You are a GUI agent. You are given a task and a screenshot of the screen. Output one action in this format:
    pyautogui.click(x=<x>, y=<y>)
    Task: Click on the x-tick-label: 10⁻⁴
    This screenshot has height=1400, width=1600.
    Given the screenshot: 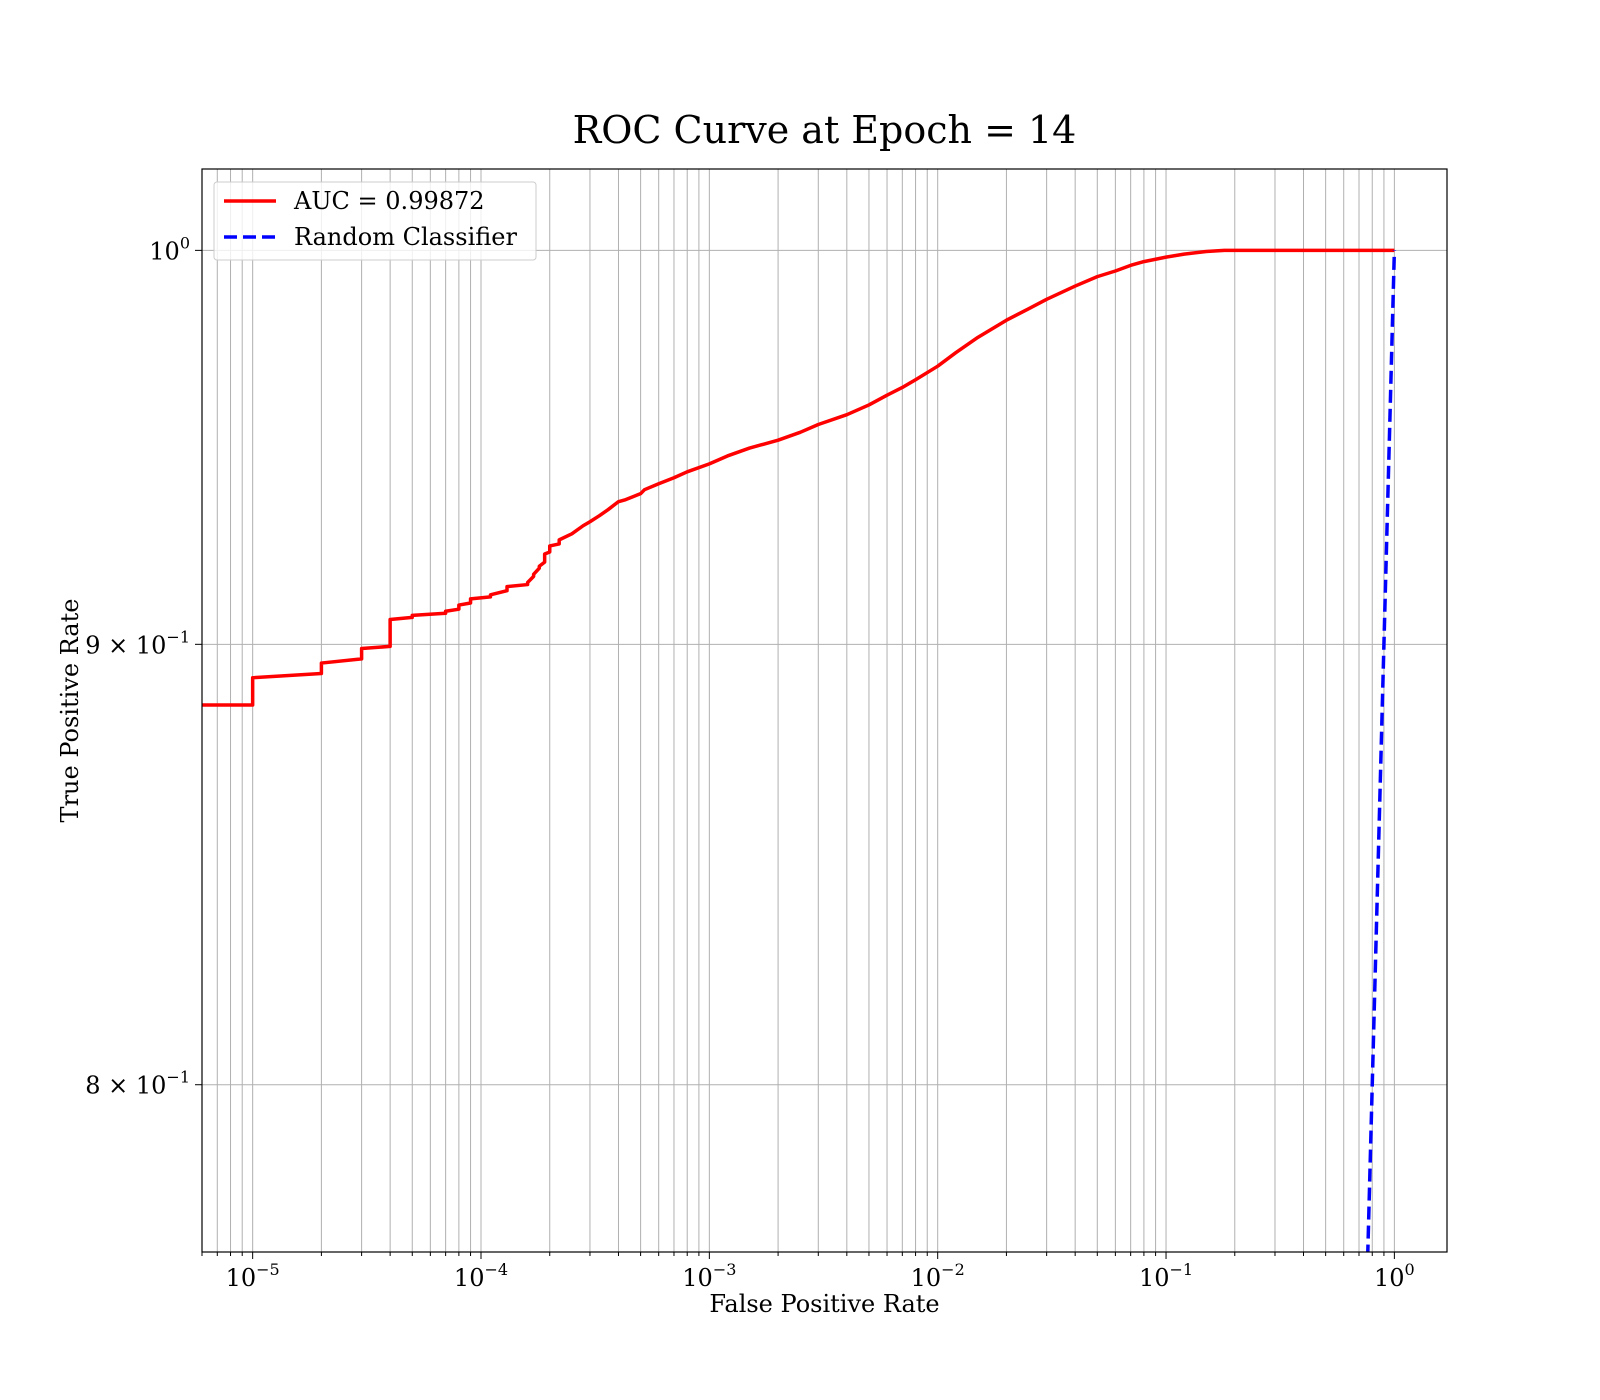 What is the action you would take?
    pyautogui.click(x=481, y=1276)
    